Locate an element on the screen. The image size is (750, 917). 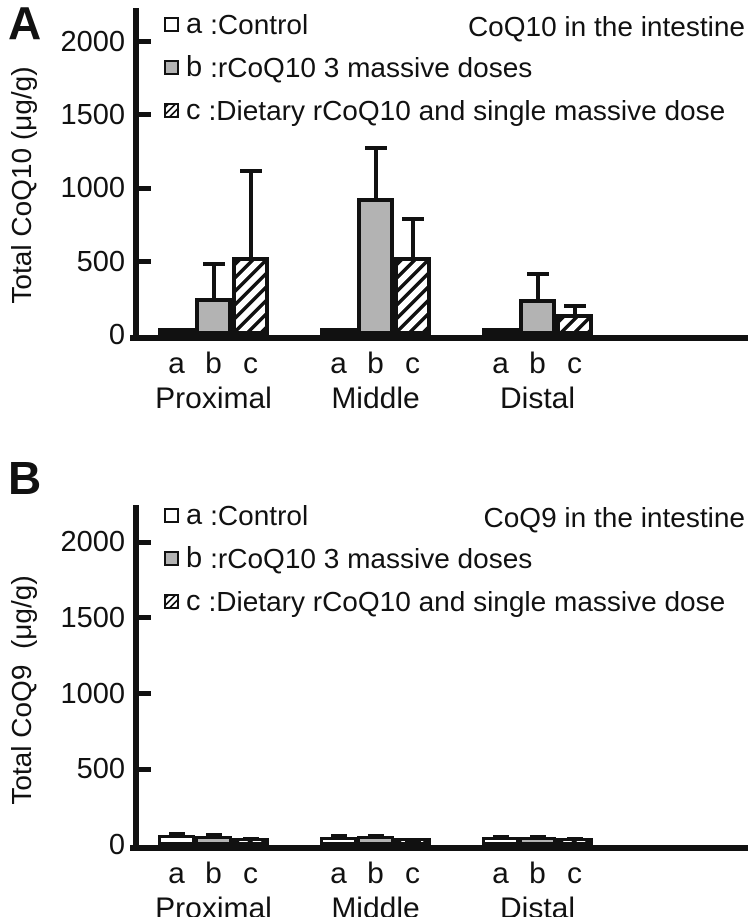
bar-b-middle is located at coordinates (375, 840).